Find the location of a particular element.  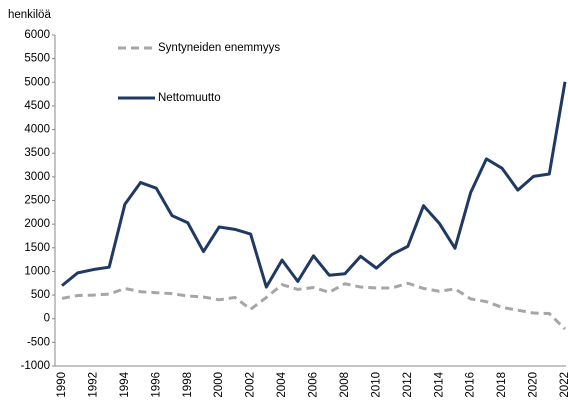

y-tick-label: 2500 is located at coordinates (37, 201).